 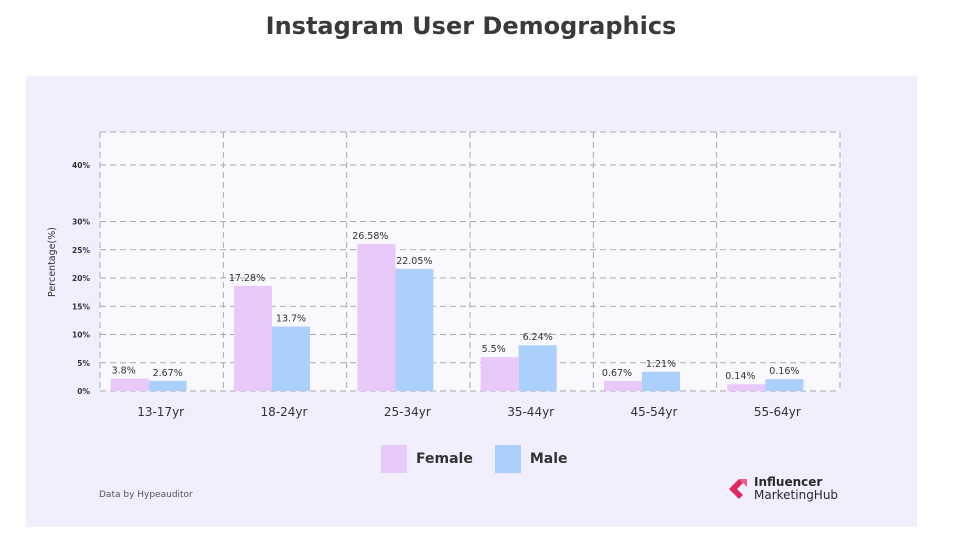 I want to click on x-tick-label: 18-24yr, so click(x=284, y=412).